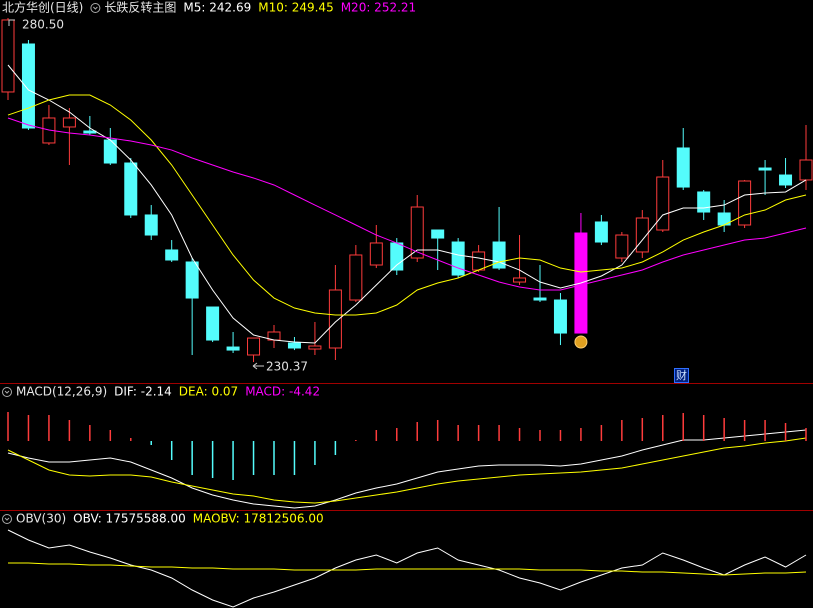 The height and width of the screenshot is (608, 813). What do you see at coordinates (287, 367) in the screenshot?
I see `low-annotation: 230.37` at bounding box center [287, 367].